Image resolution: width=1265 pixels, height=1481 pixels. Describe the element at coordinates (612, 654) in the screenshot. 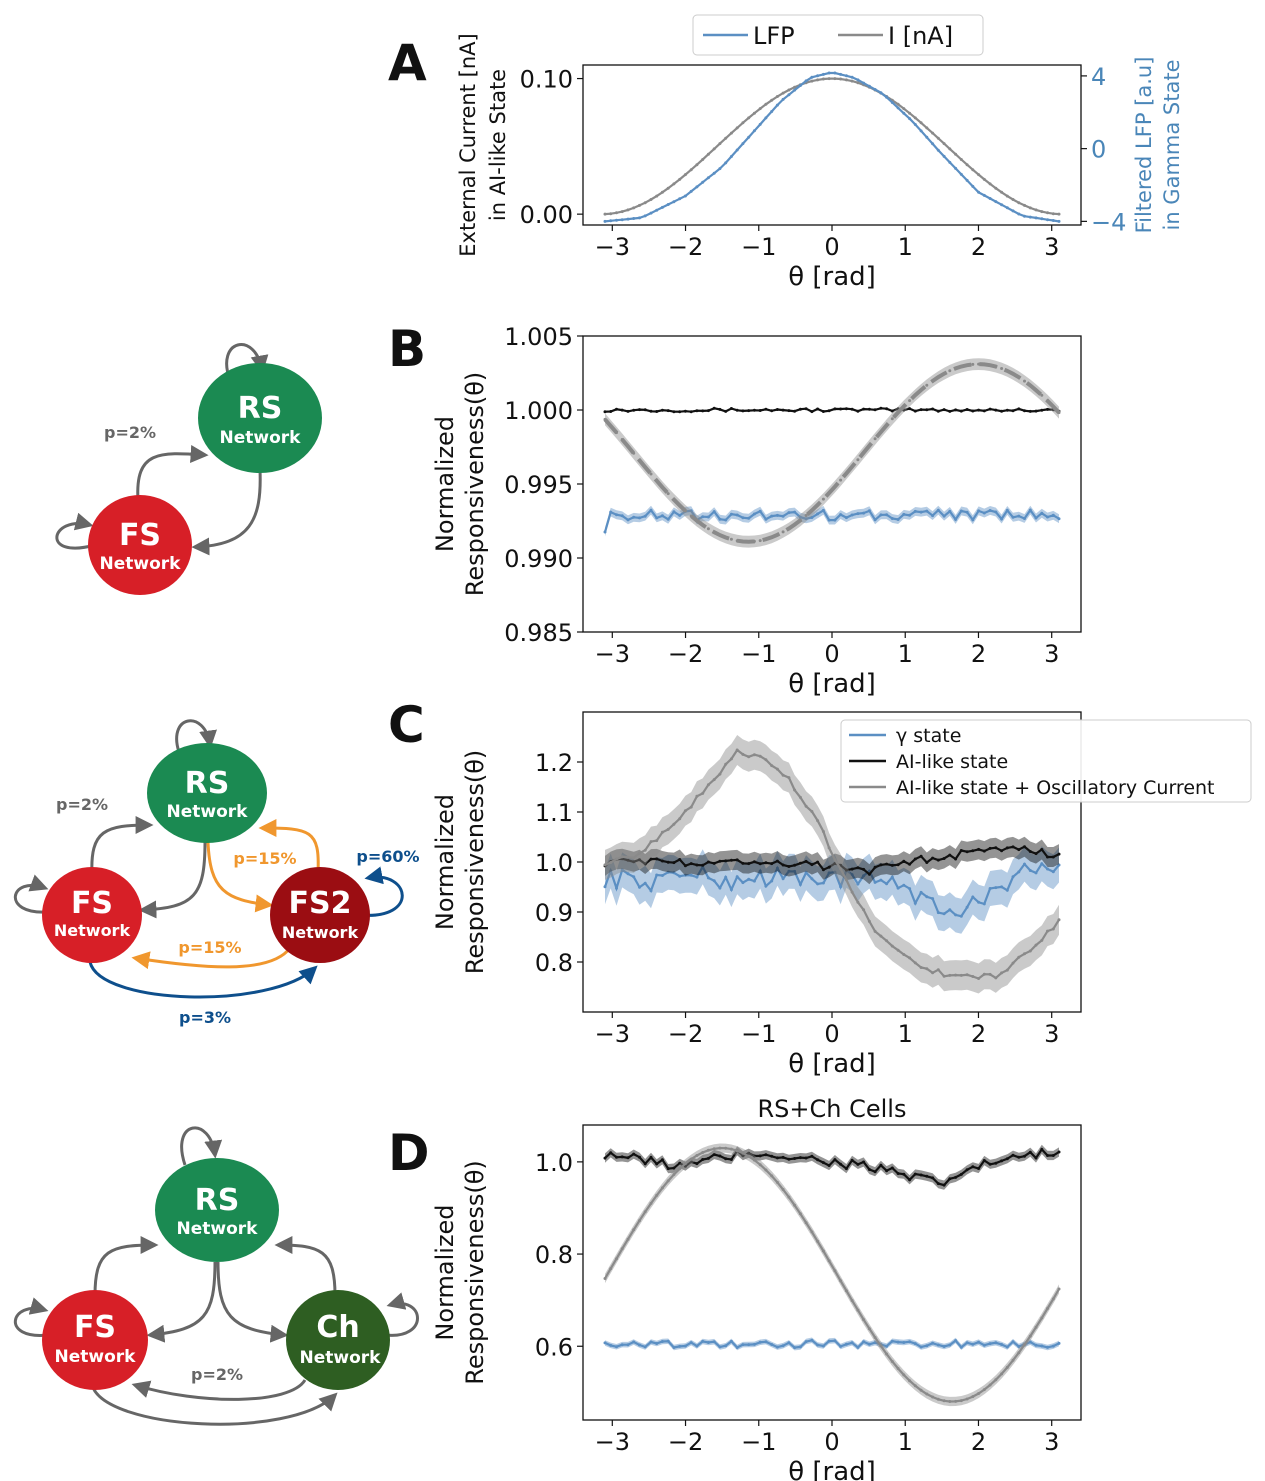

I see `x-tick-label: −3` at that location.